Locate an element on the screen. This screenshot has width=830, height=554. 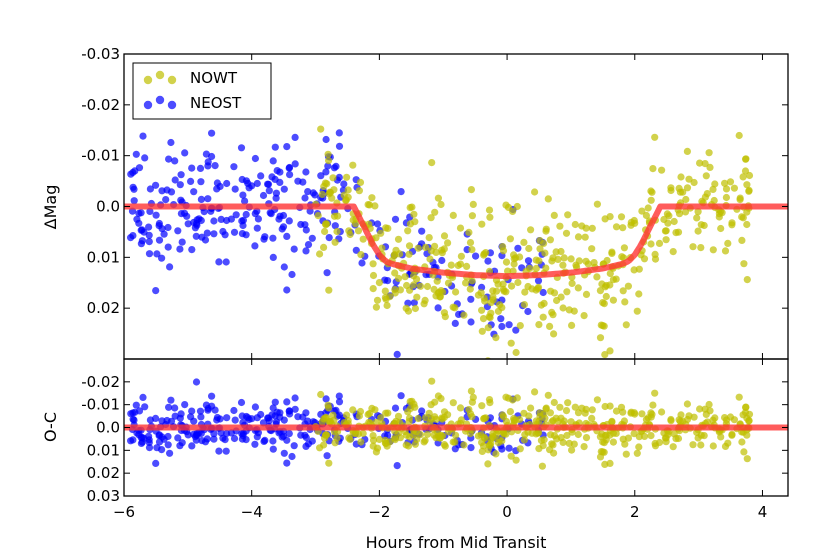
top-ytick-label: -0.01 is located at coordinates (100, 156).